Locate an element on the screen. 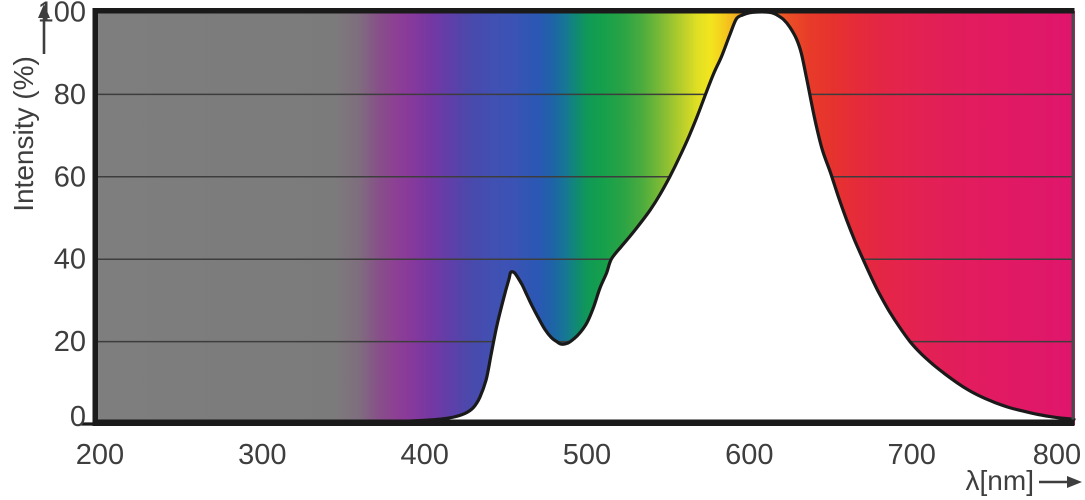 The height and width of the screenshot is (500, 1085). y-tick-label: 80 is located at coordinates (70, 95).